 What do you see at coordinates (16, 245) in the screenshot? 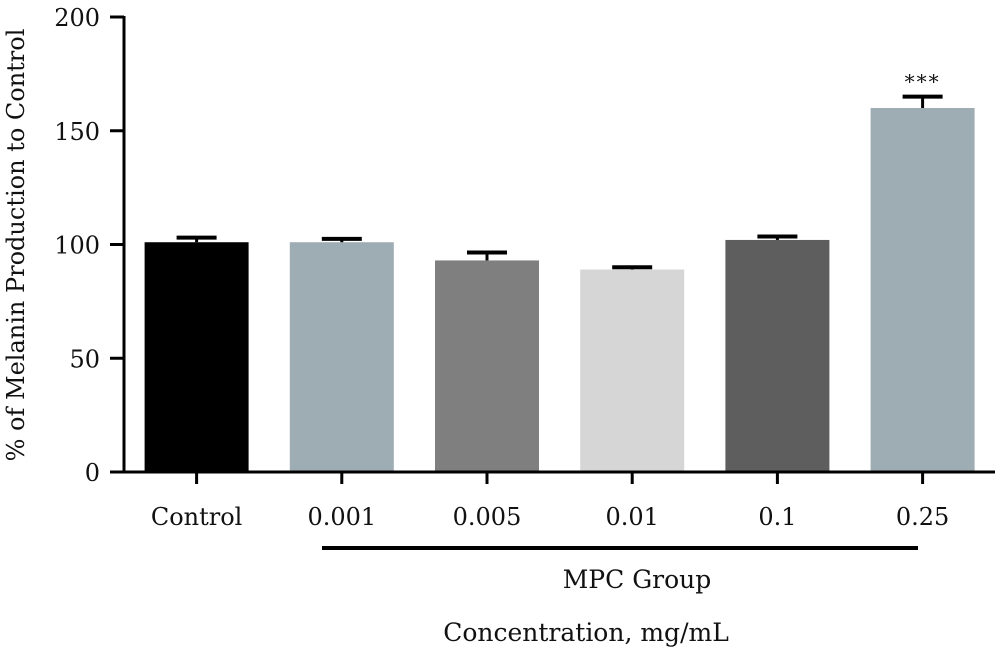
I see `y-axis-label: % of Melanin Production to Control` at bounding box center [16, 245].